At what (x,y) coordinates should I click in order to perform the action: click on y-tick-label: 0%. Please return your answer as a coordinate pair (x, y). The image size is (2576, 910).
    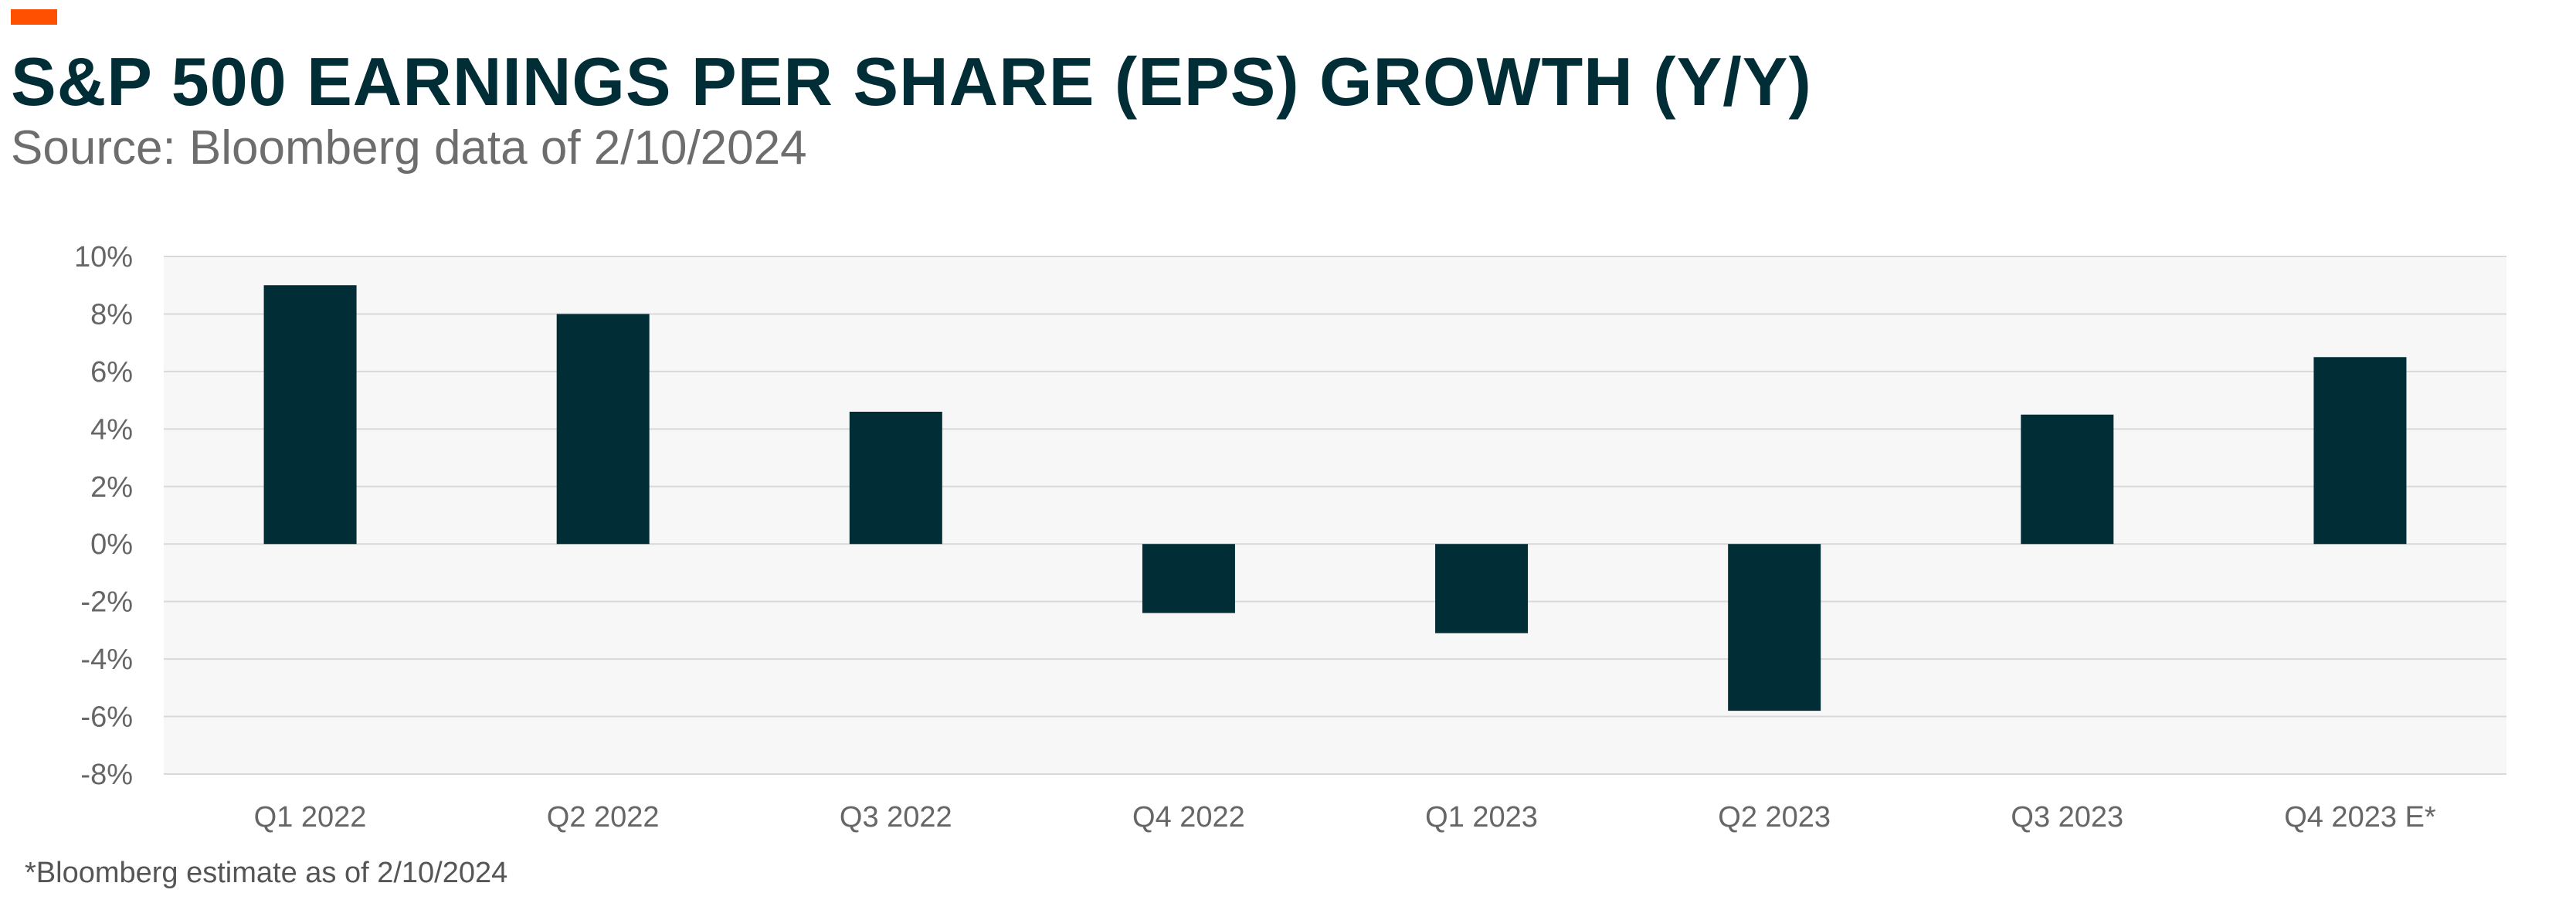
    Looking at the image, I should click on (112, 544).